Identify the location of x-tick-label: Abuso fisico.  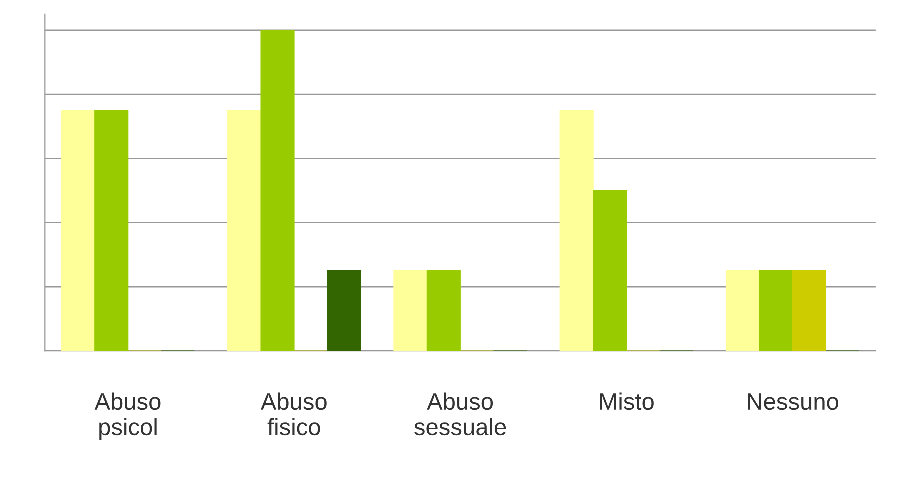
(293, 414).